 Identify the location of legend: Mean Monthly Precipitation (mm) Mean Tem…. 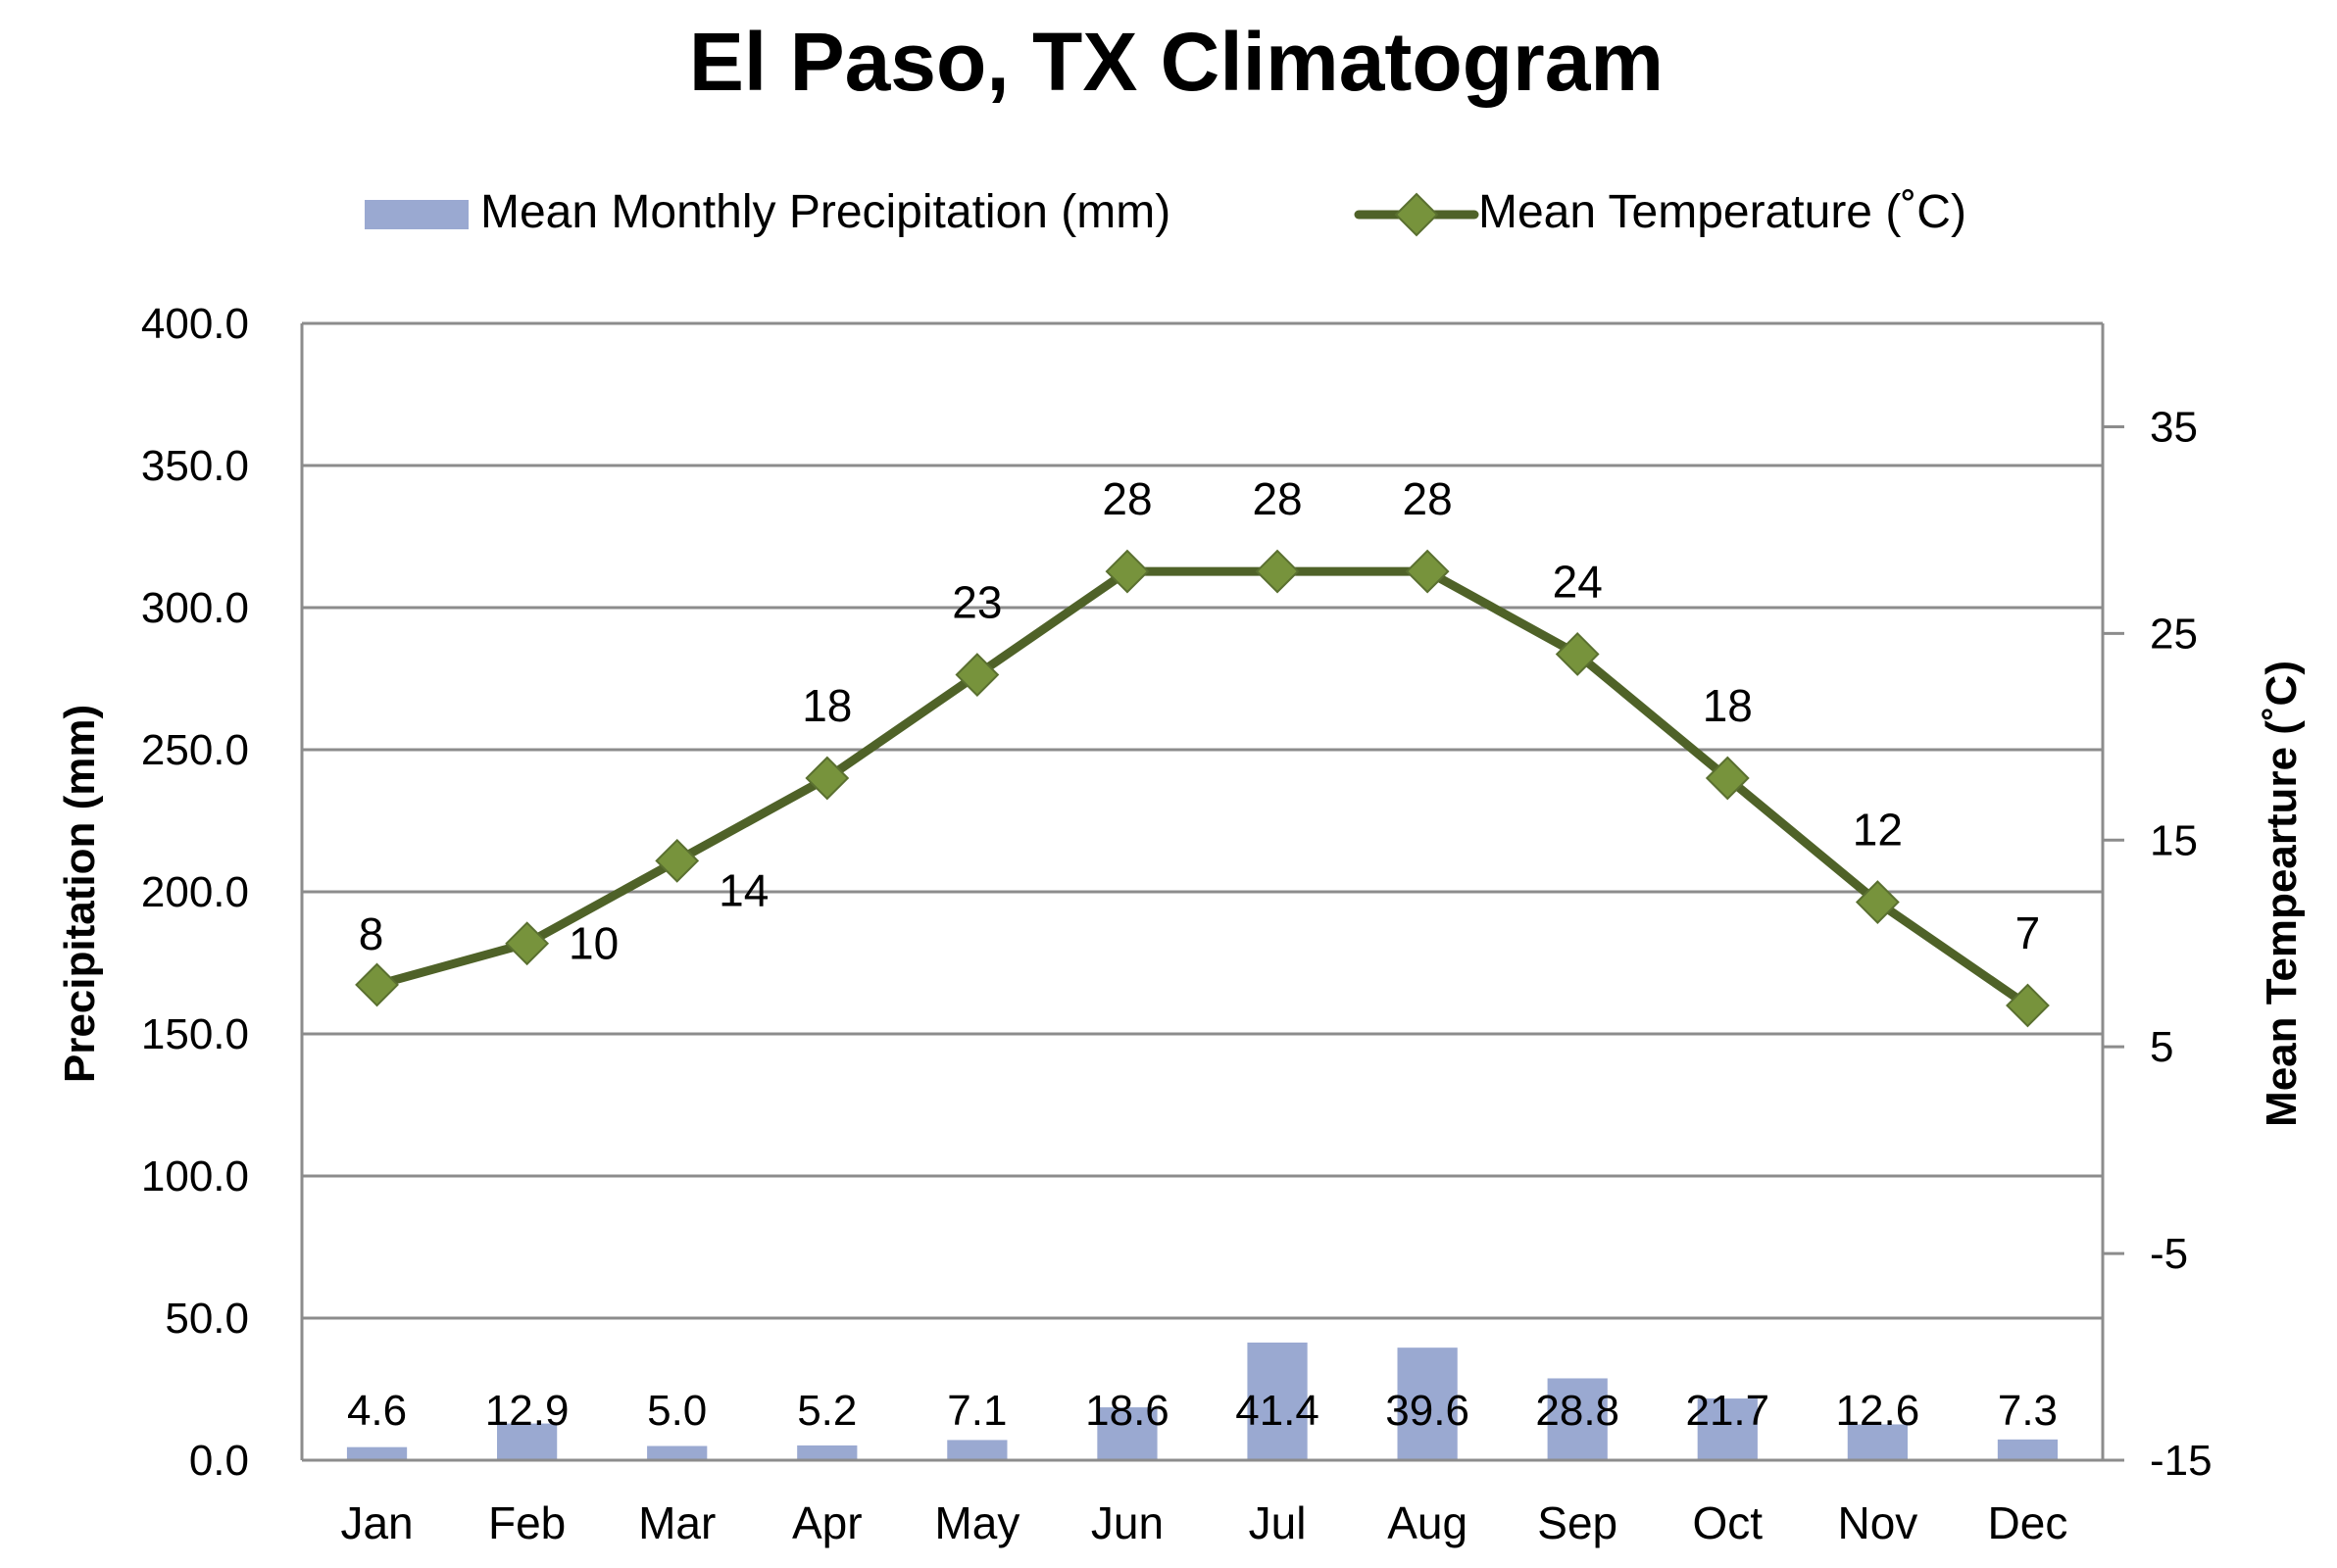
(1165, 212).